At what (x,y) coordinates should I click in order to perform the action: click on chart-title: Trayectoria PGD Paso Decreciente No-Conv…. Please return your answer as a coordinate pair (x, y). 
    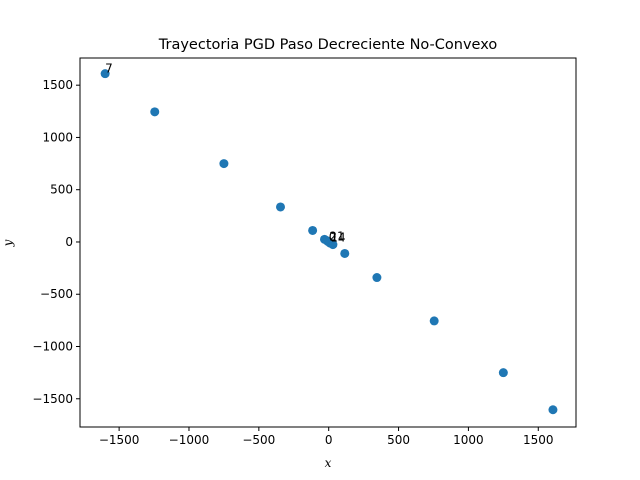
    Looking at the image, I should click on (328, 45).